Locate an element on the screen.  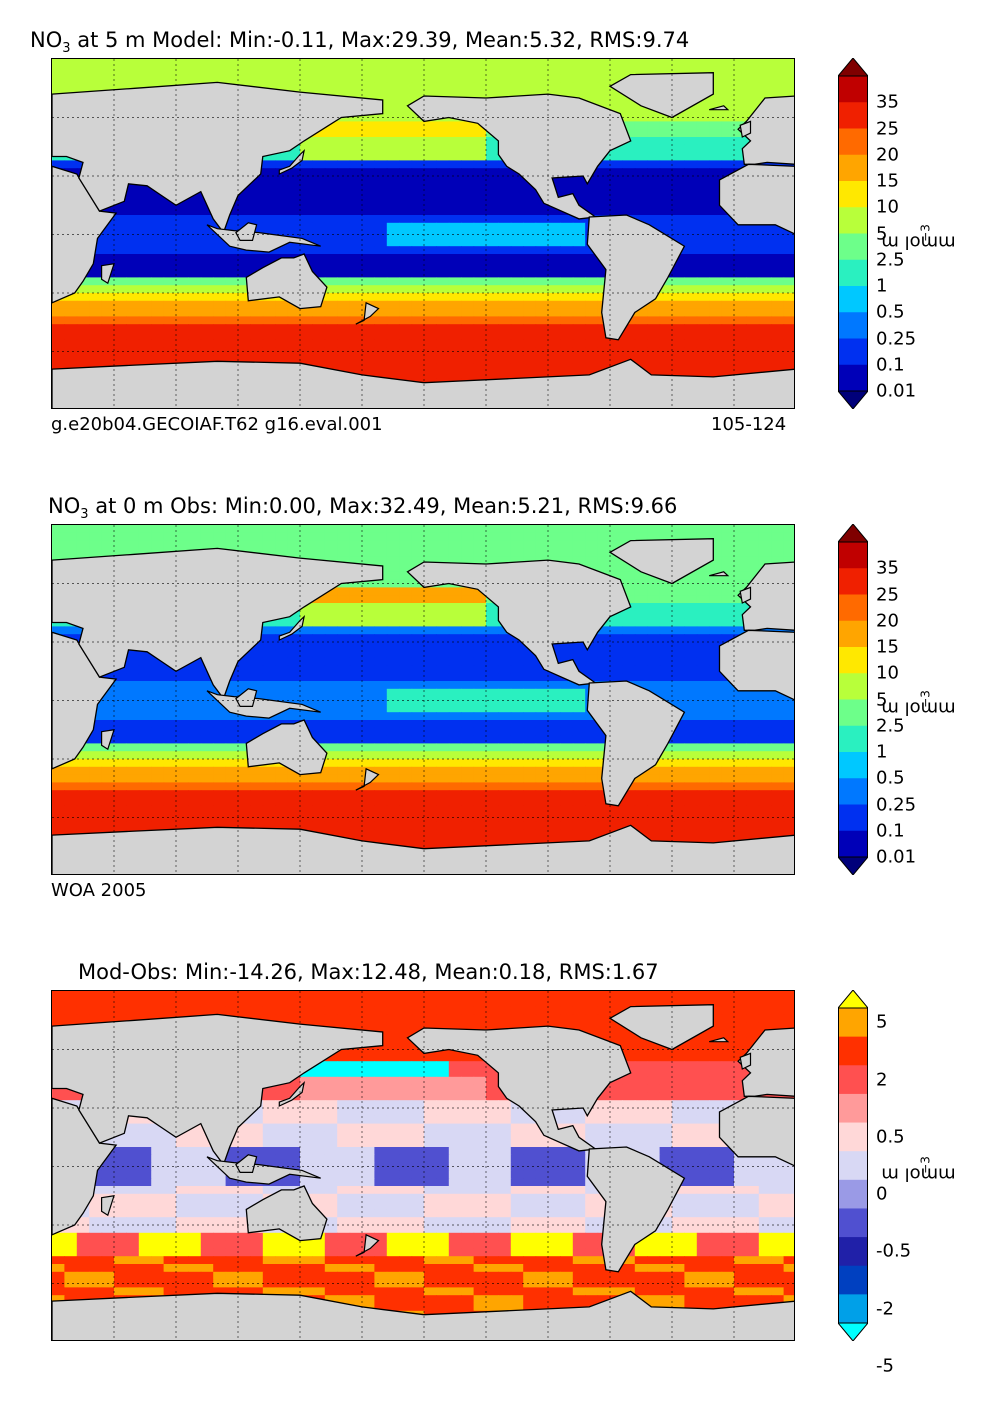
colorbar is located at coordinates (853, 233).